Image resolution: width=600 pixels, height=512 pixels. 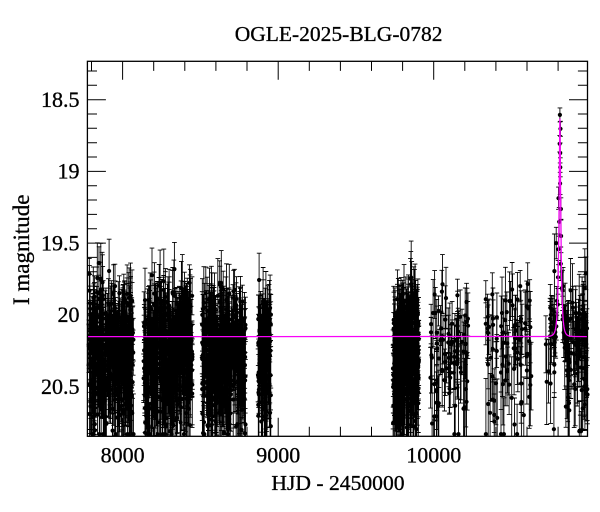 I want to click on svg-text: I magnitude, so click(x=21, y=250).